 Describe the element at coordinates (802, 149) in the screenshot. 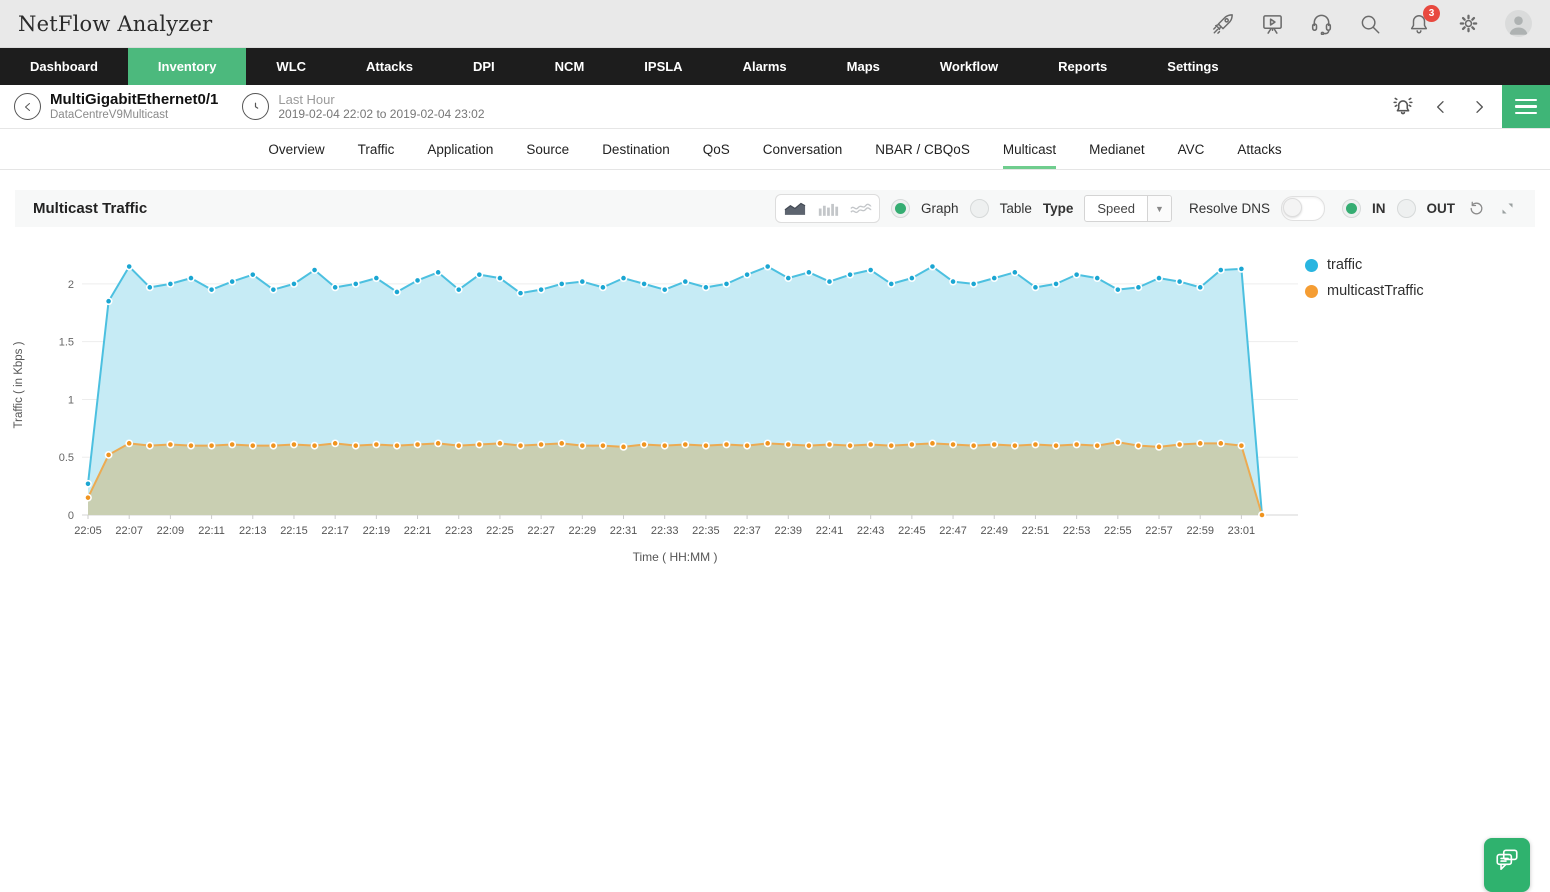

I see `tab-conversation: Conversation` at that location.